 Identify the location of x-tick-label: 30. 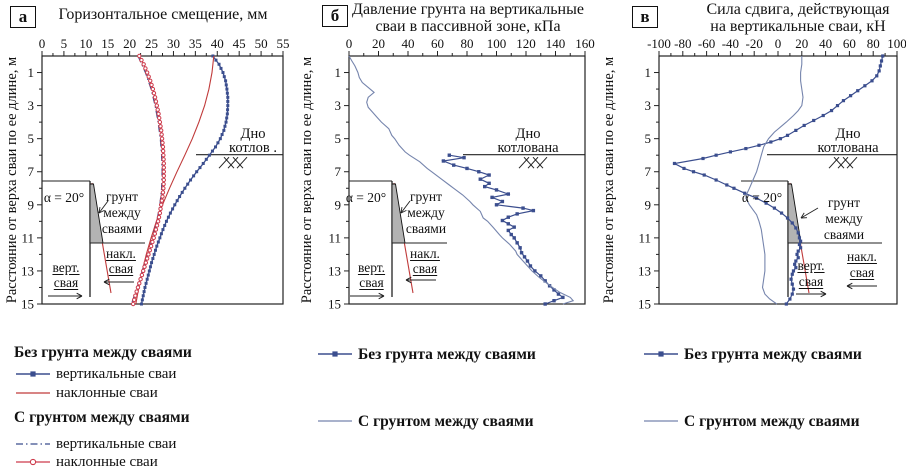
(173, 43).